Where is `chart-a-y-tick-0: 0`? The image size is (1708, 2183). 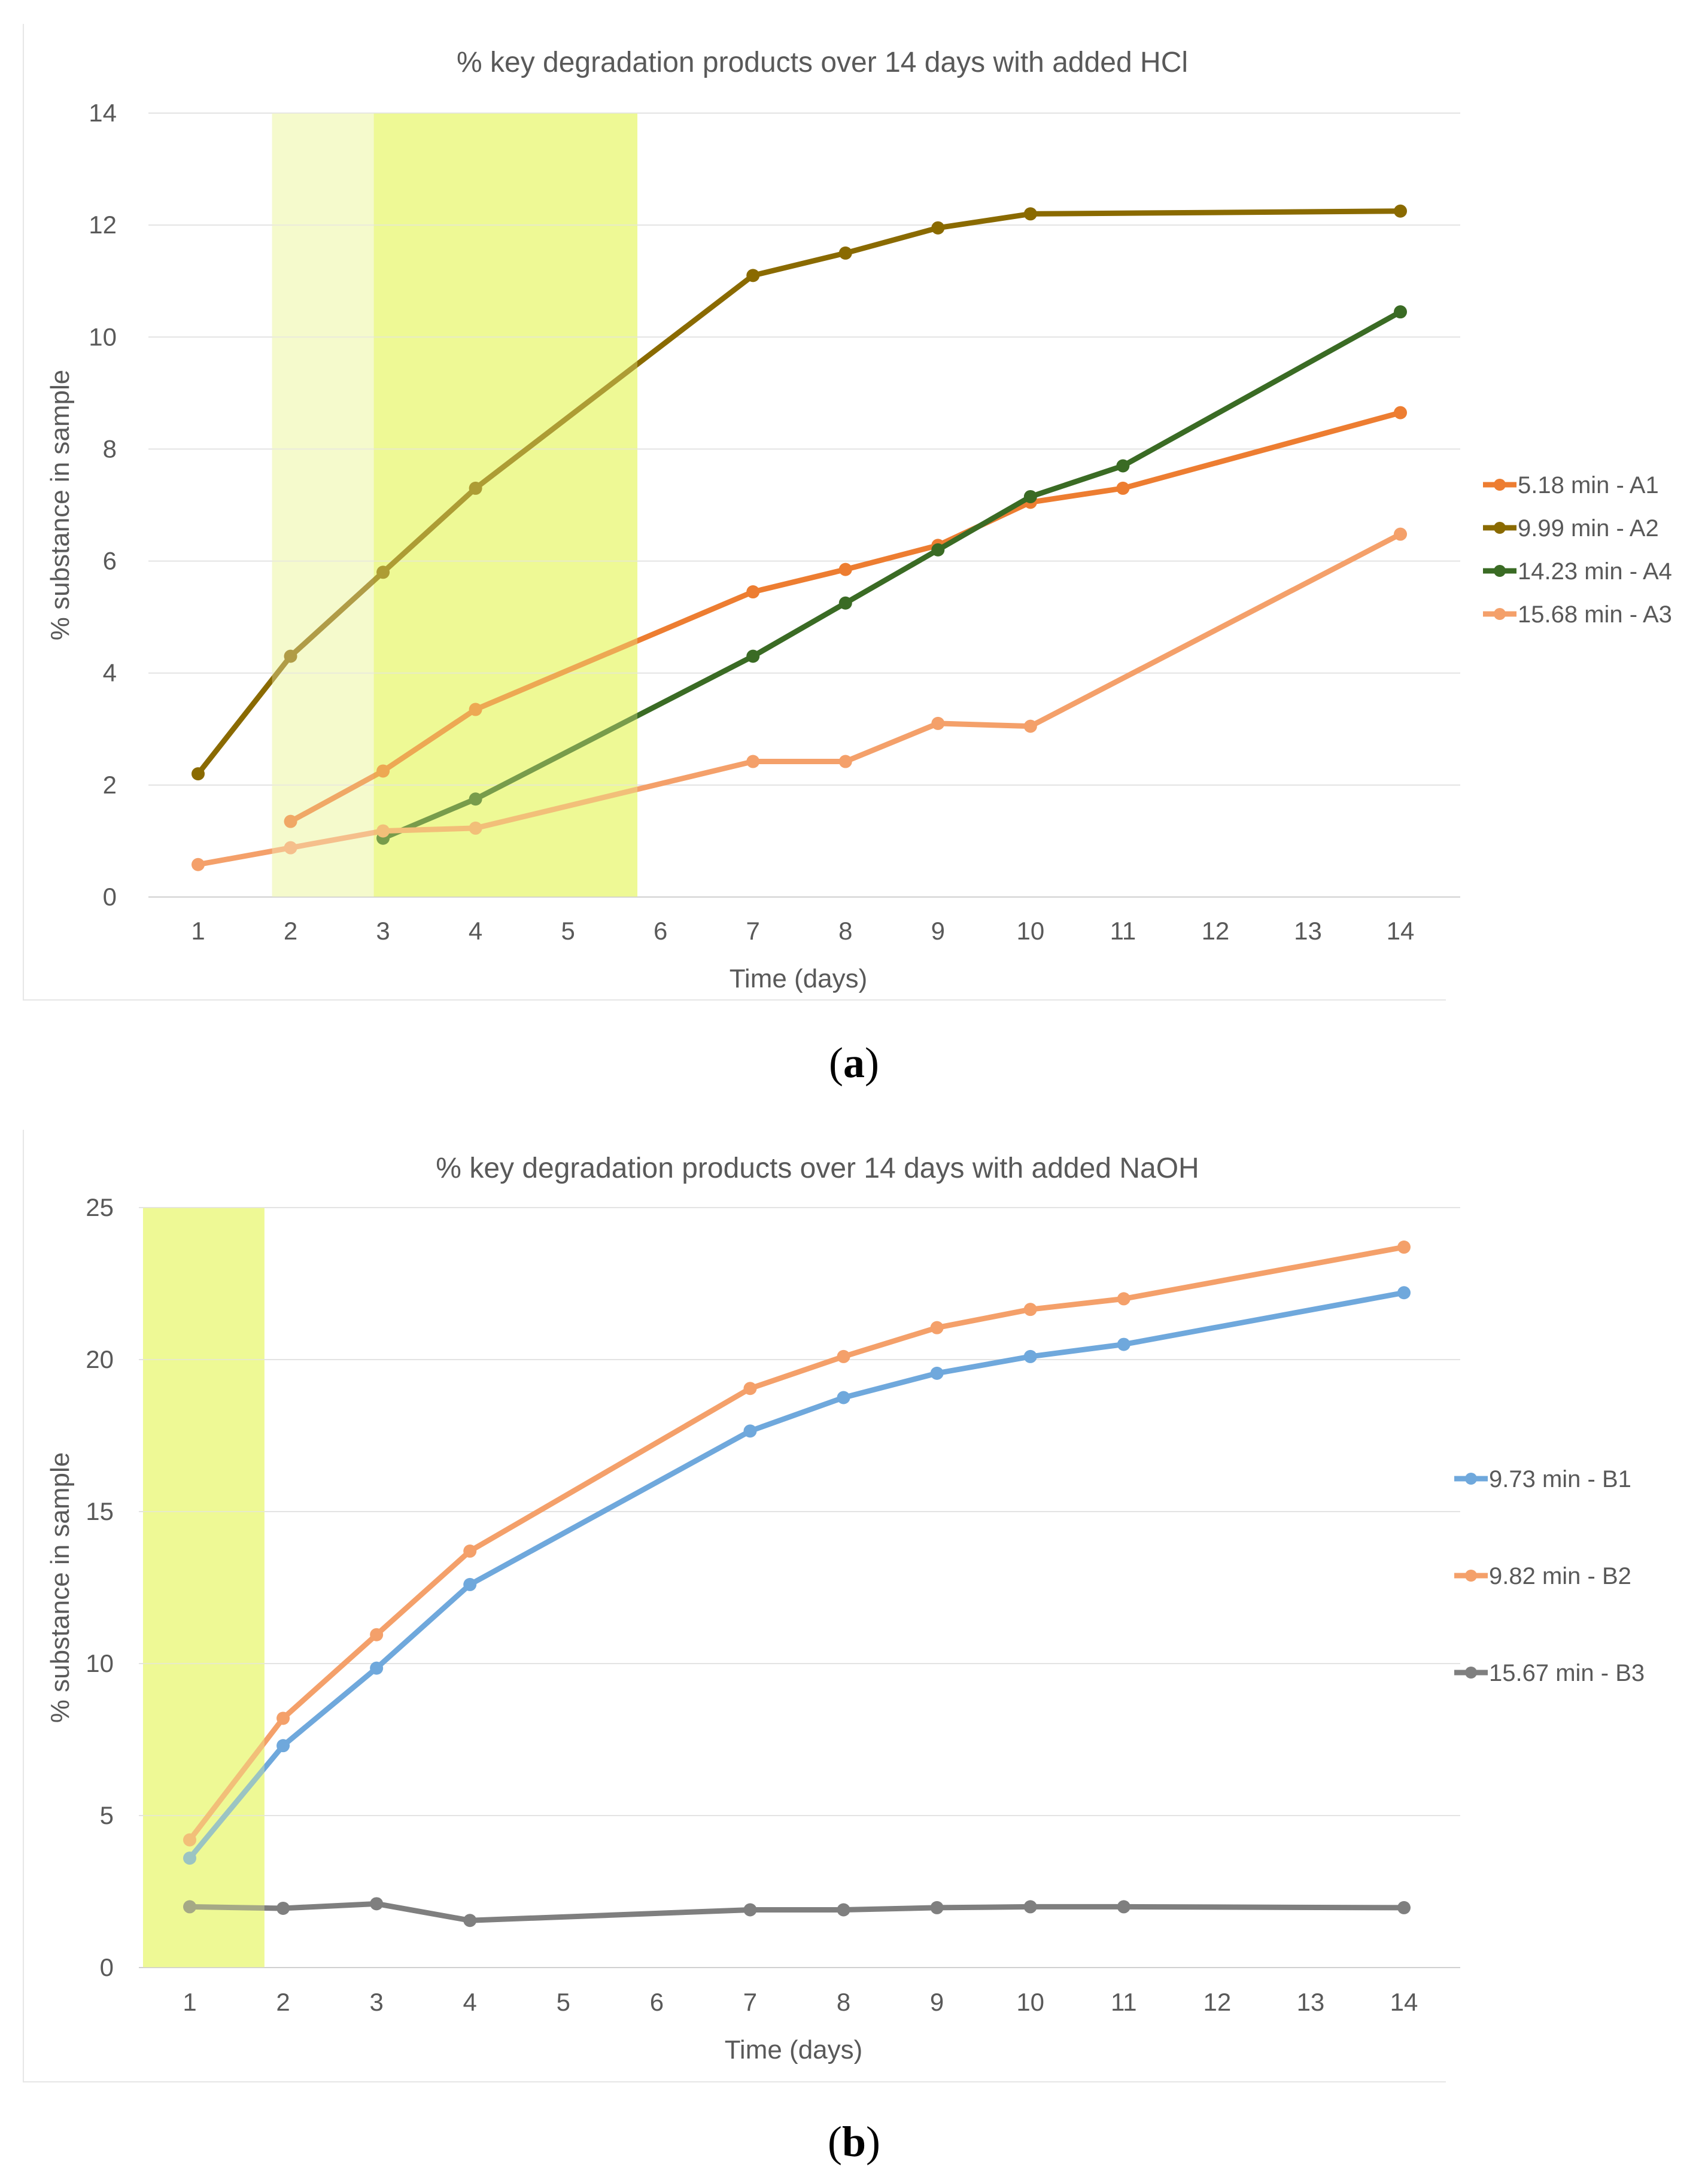 chart-a-y-tick-0: 0 is located at coordinates (110, 897).